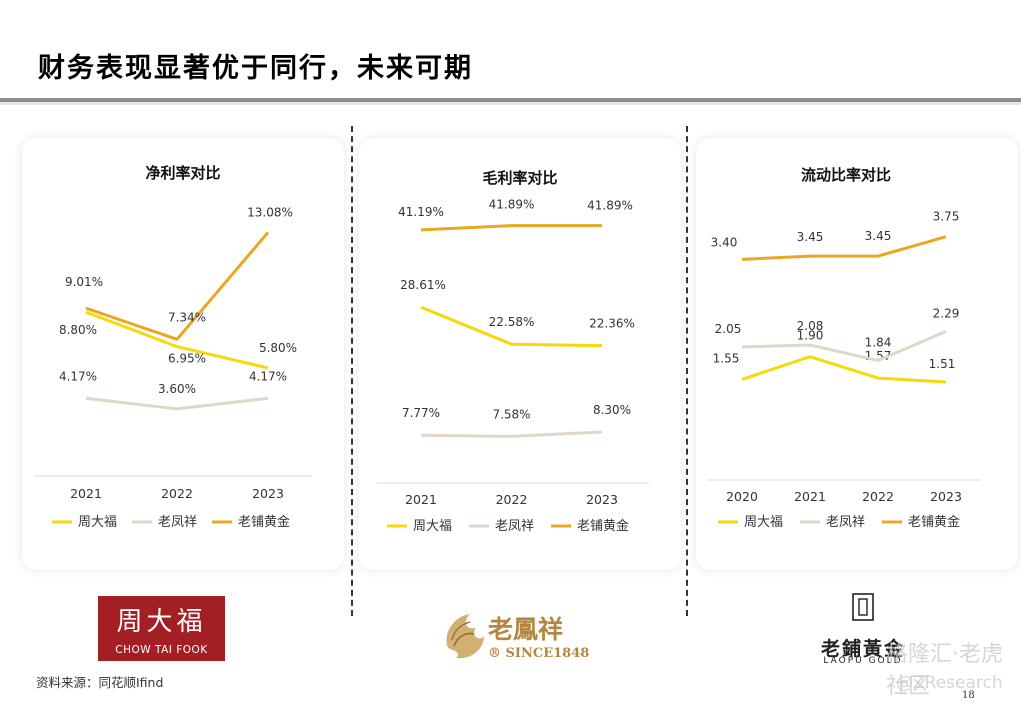  Describe the element at coordinates (949, 683) in the screenshot. I see `watermark-handle: @ZResearch` at that location.